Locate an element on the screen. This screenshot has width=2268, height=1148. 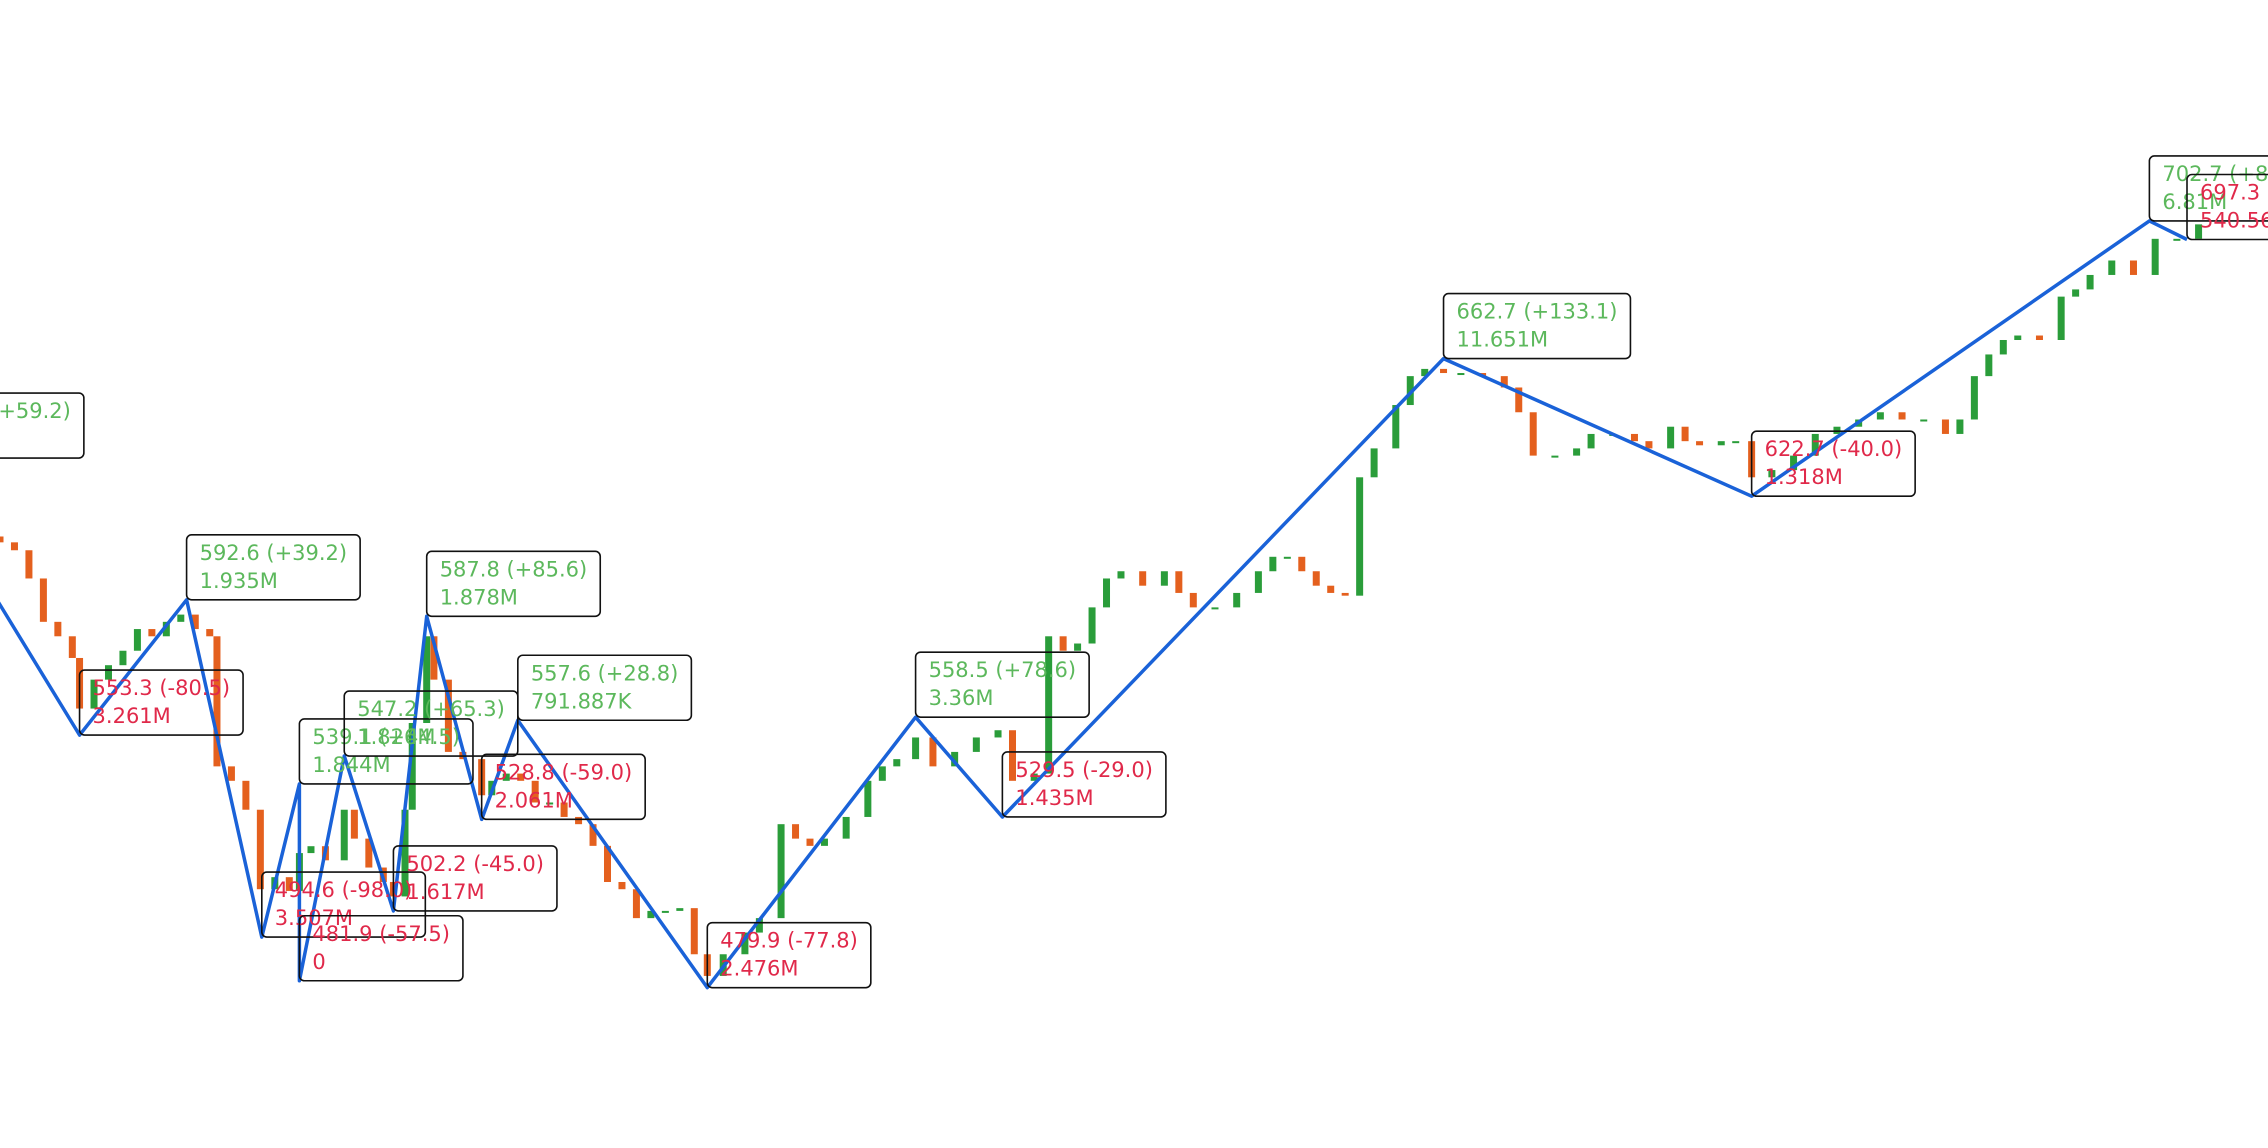
pivot-label-text: 592.6 (+39.2) is located at coordinates (274, 553).